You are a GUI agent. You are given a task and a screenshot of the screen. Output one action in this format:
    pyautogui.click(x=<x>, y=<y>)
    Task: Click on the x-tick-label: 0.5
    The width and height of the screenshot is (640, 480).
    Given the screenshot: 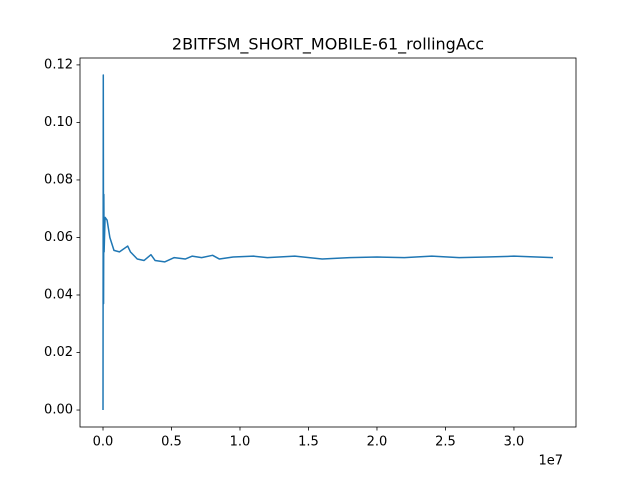 What is the action you would take?
    pyautogui.click(x=171, y=442)
    